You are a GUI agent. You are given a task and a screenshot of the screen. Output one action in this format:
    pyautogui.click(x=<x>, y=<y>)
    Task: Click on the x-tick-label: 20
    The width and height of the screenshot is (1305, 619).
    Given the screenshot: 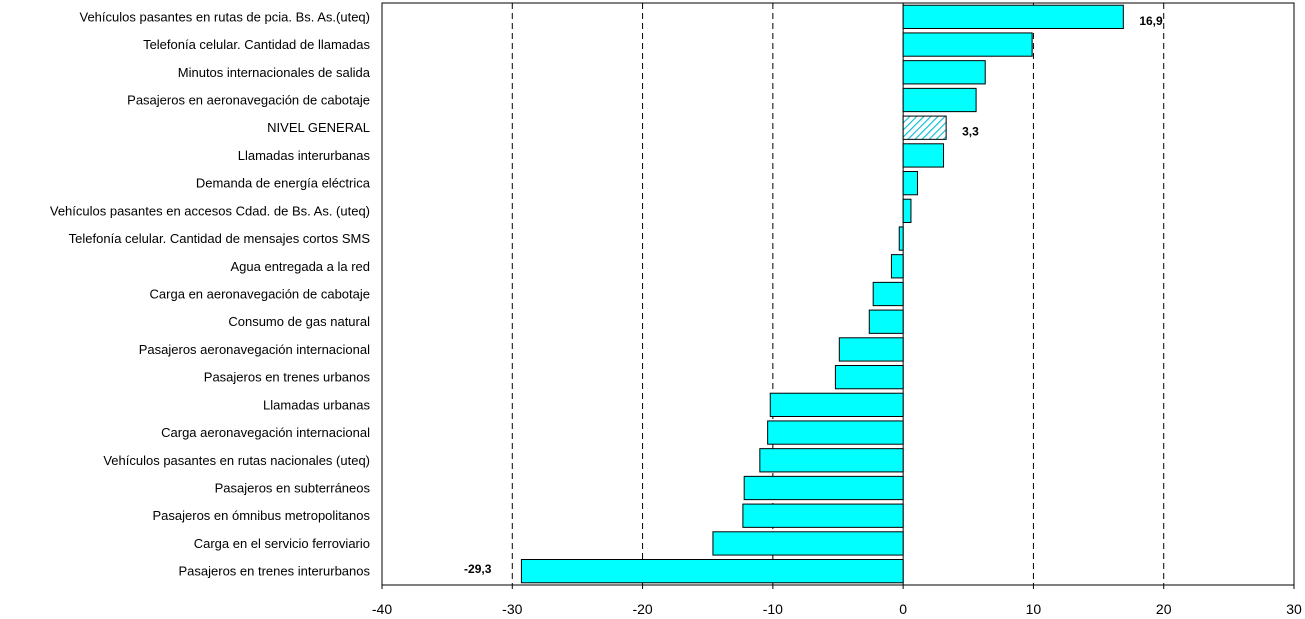 What is the action you would take?
    pyautogui.click(x=1164, y=609)
    